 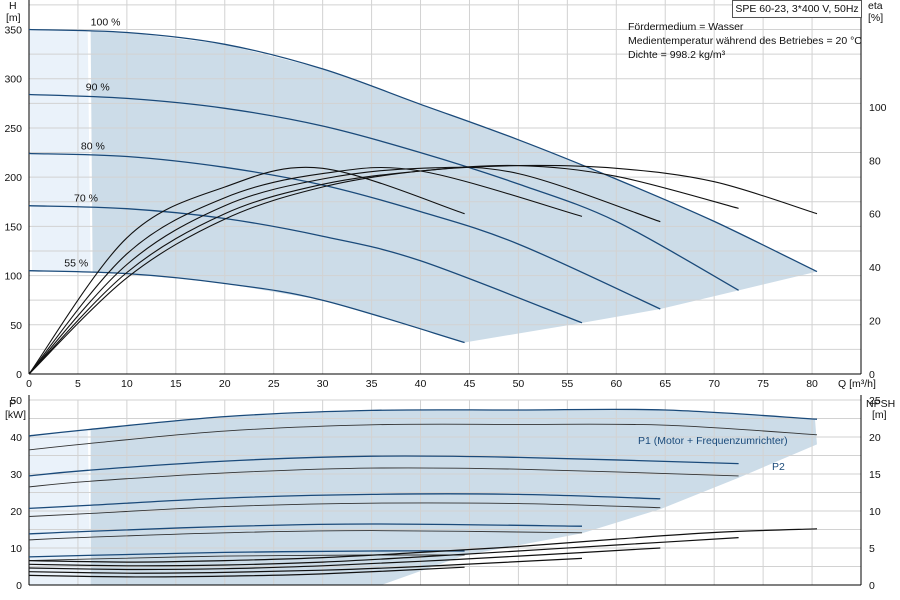 I want to click on x-tick-label: 15, so click(x=176, y=384).